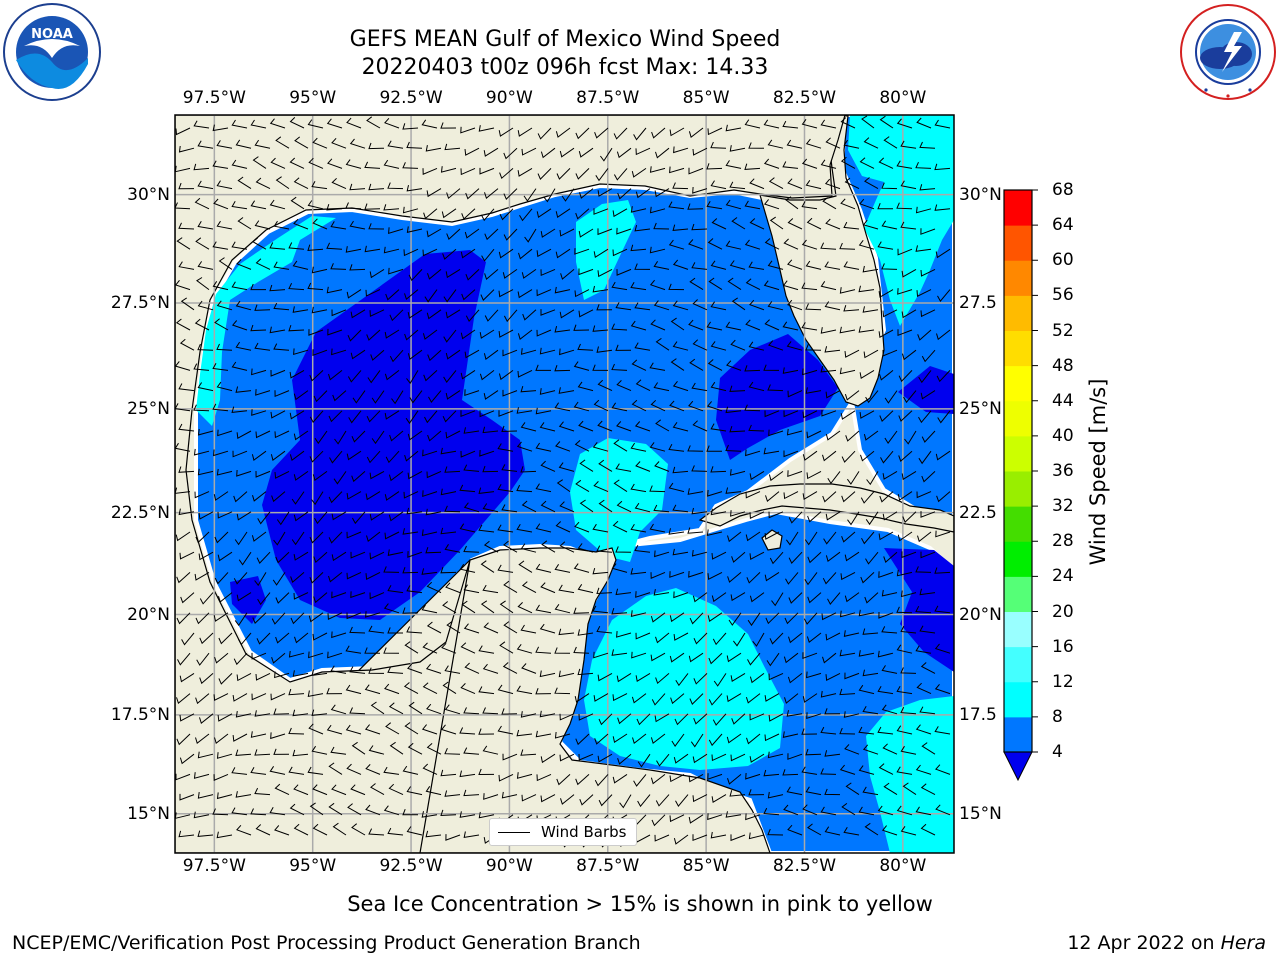 The image size is (1280, 960). Describe the element at coordinates (52, 52) in the screenshot. I see `noaa-logo-icon: NOAA` at that location.